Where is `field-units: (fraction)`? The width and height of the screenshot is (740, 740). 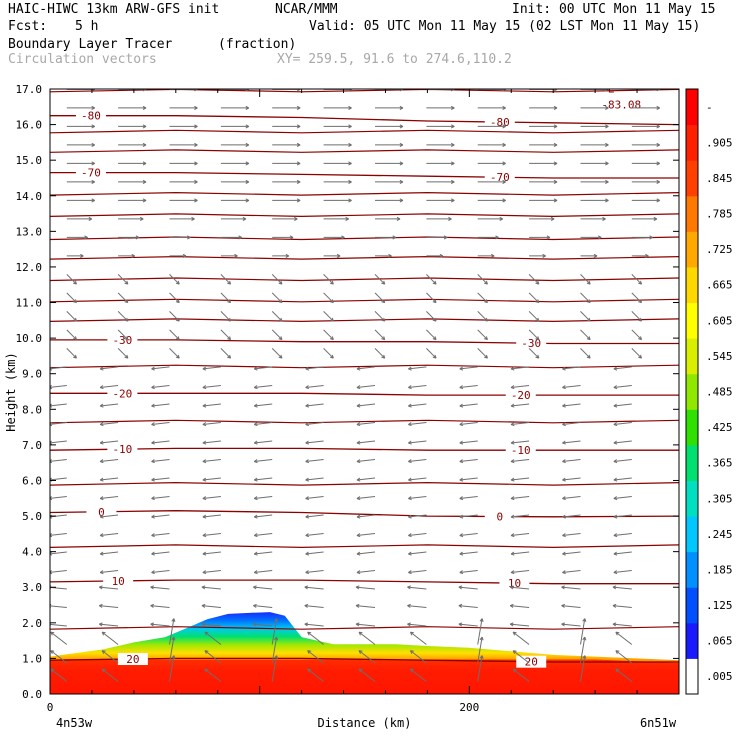
field-units: (fraction) is located at coordinates (257, 44).